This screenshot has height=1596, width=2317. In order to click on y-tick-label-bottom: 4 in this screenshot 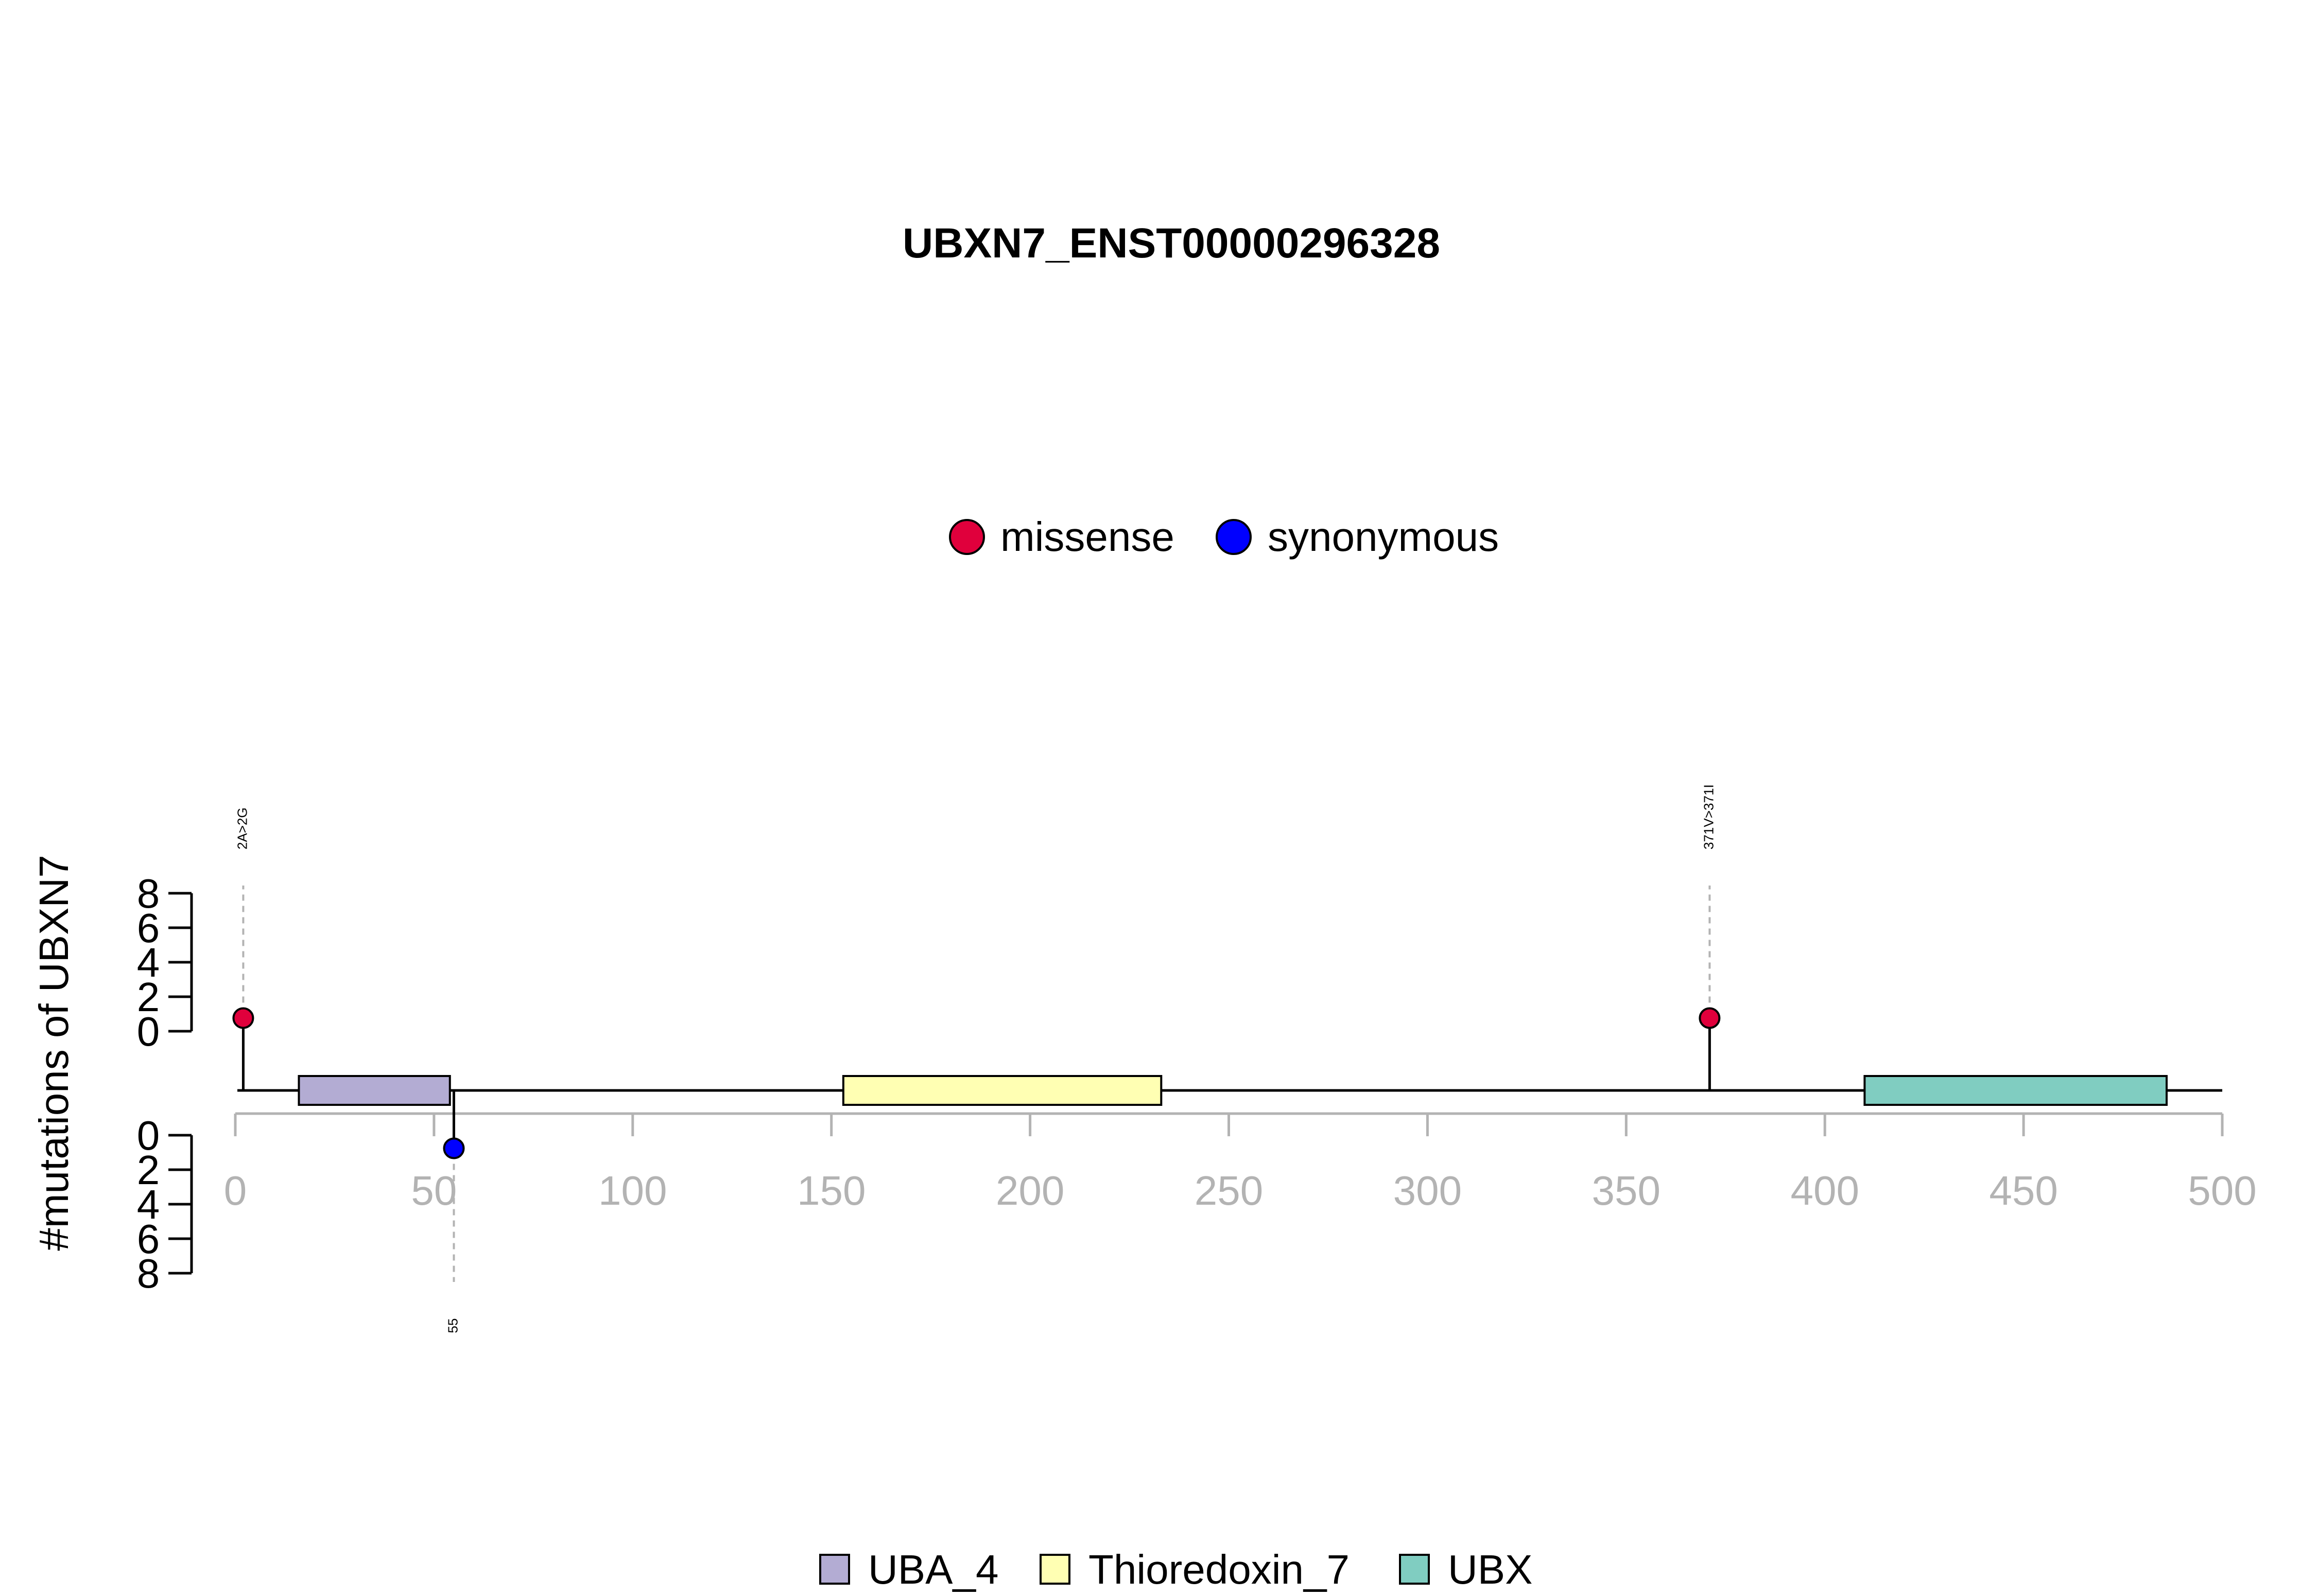, I will do `click(148, 1204)`.